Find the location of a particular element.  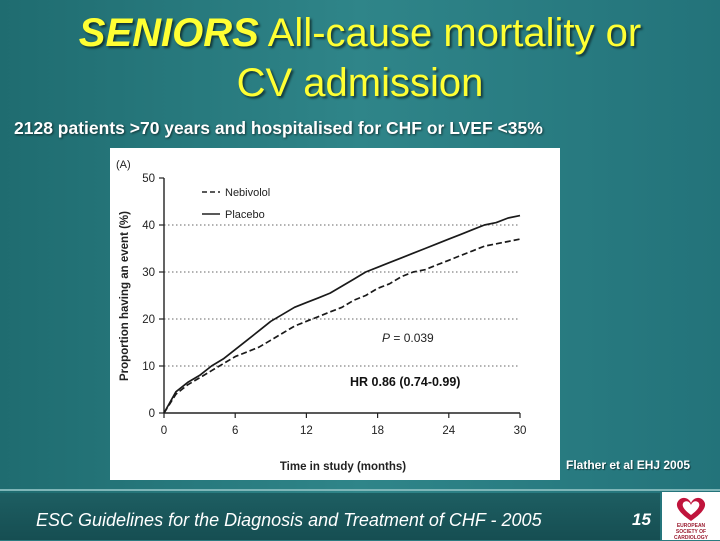

y-tick-label-30: 30 is located at coordinates (148, 273).